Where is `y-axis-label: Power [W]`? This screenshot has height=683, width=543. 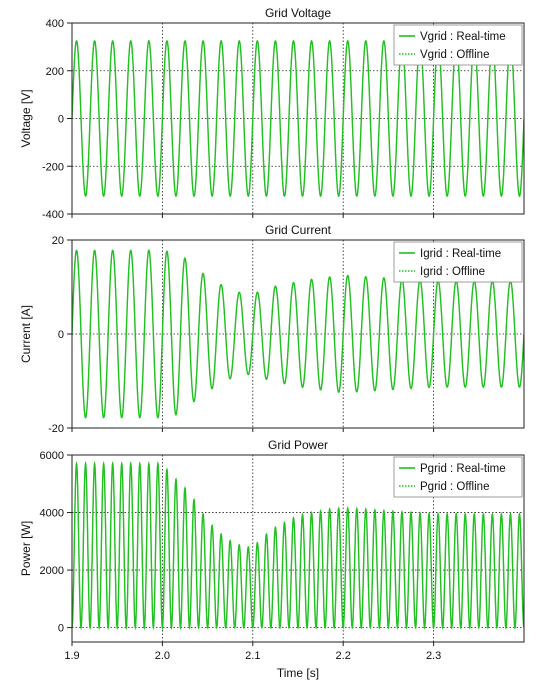
y-axis-label: Power [W] is located at coordinates (26, 548).